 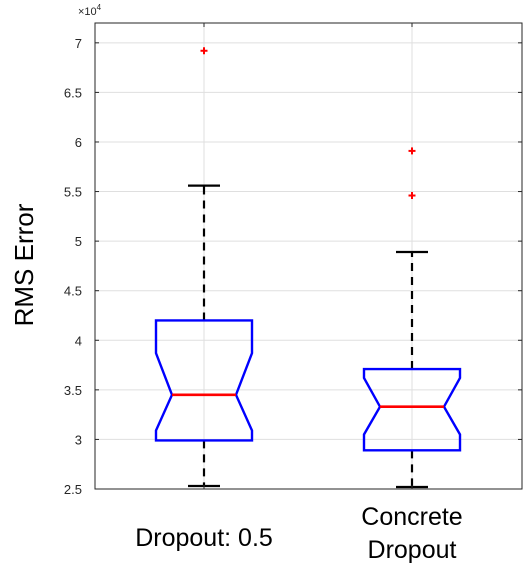 What do you see at coordinates (99, 7) in the screenshot?
I see `y-exponent-power: 4` at bounding box center [99, 7].